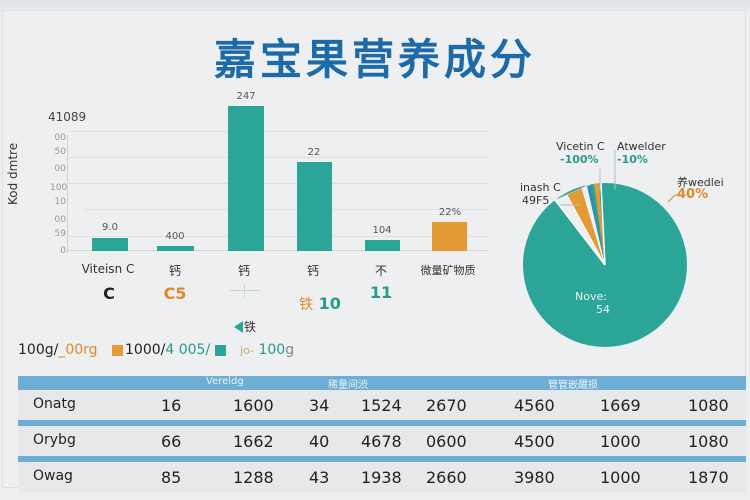 This screenshot has width=750, height=500. What do you see at coordinates (38, 350) in the screenshot?
I see `legend-text: 100g/` at bounding box center [38, 350].